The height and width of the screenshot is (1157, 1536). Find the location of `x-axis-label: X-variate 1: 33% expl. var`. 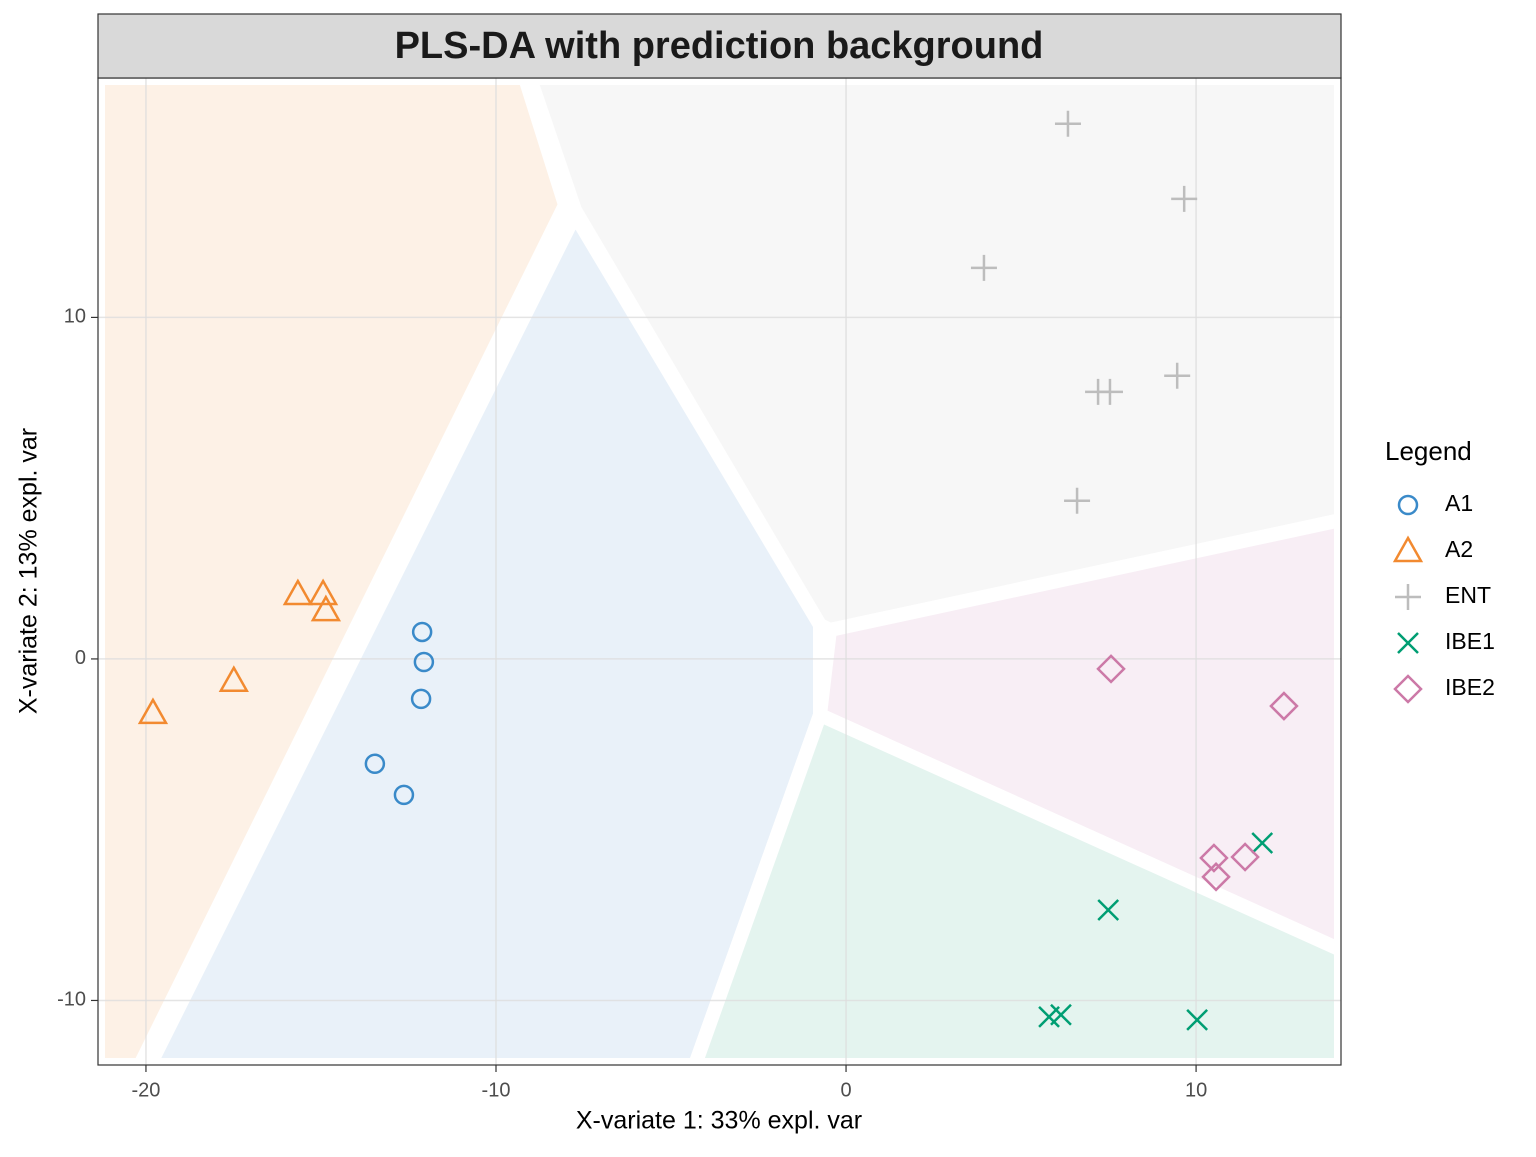

x-axis-label: X-variate 1: 33% expl. var is located at coordinates (719, 1121).